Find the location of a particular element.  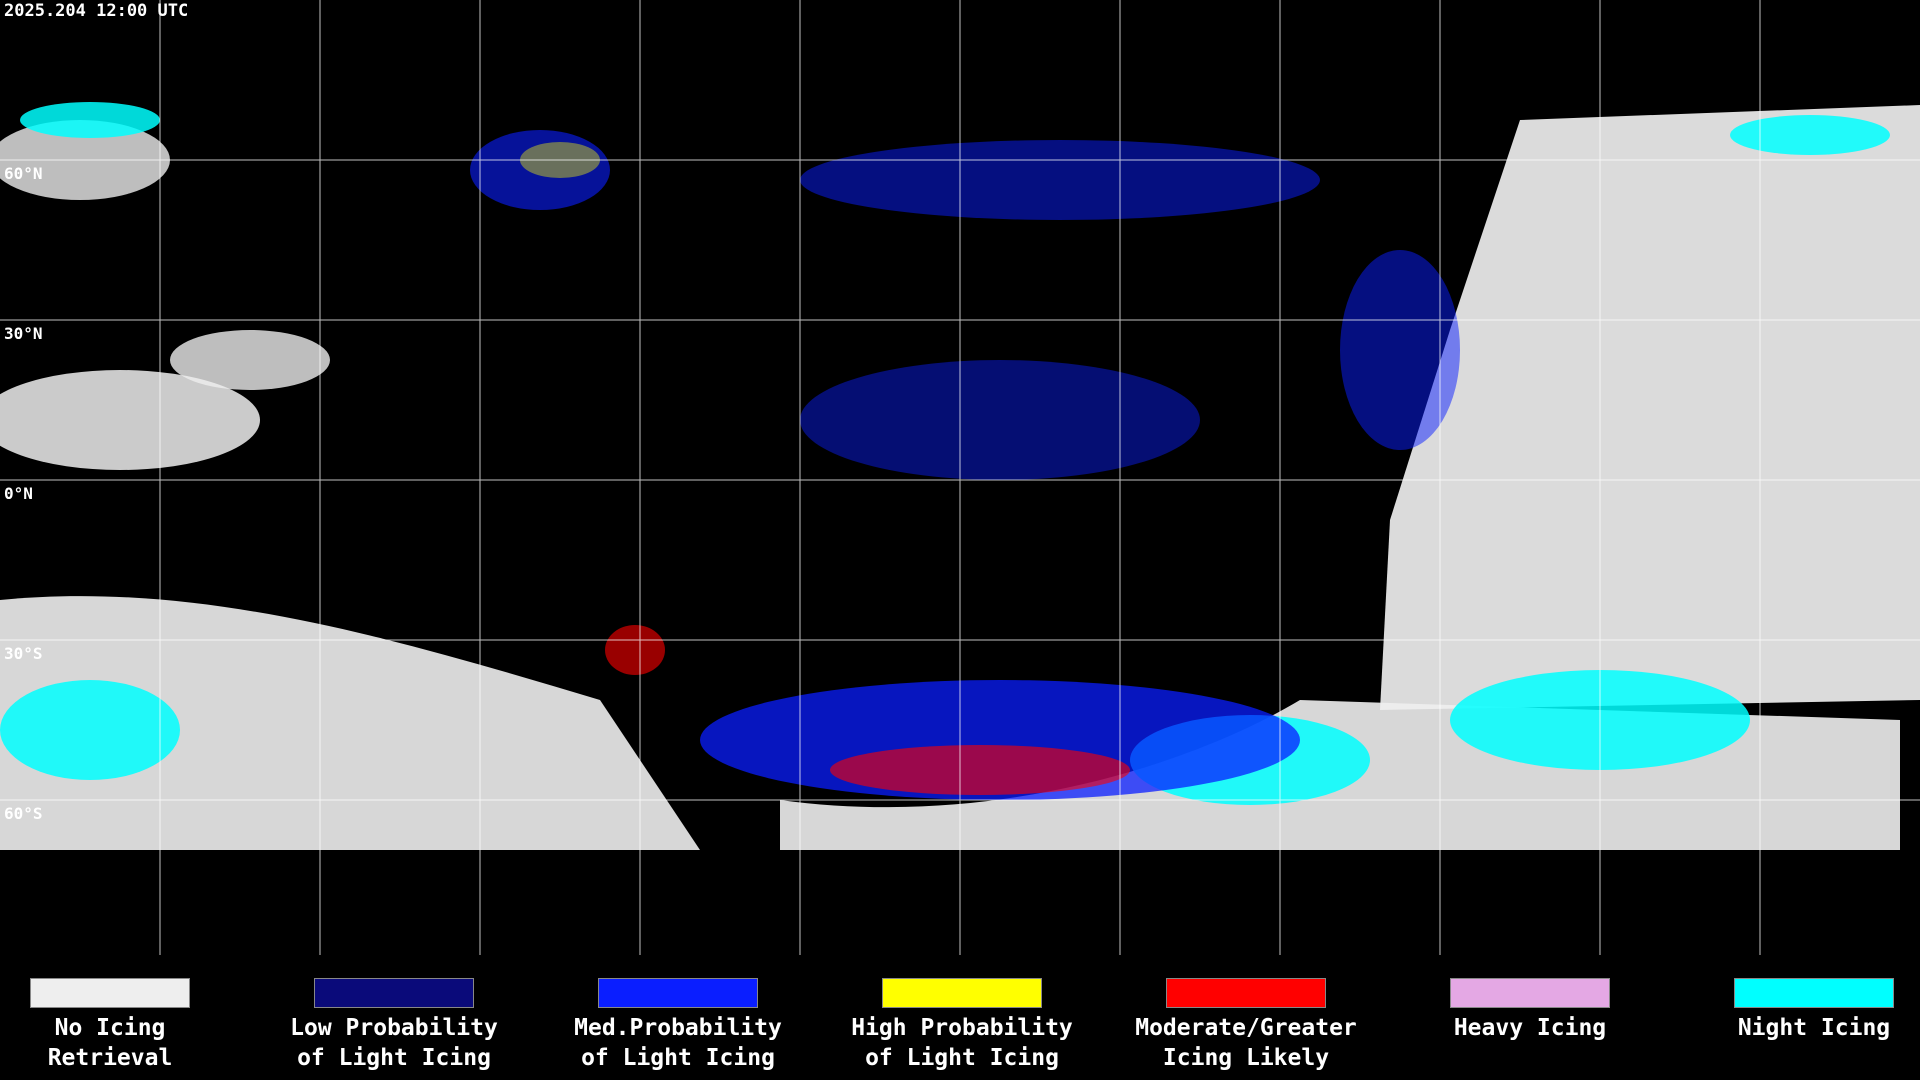

legend-label: No Icing Retrieval is located at coordinates (117, 1043).